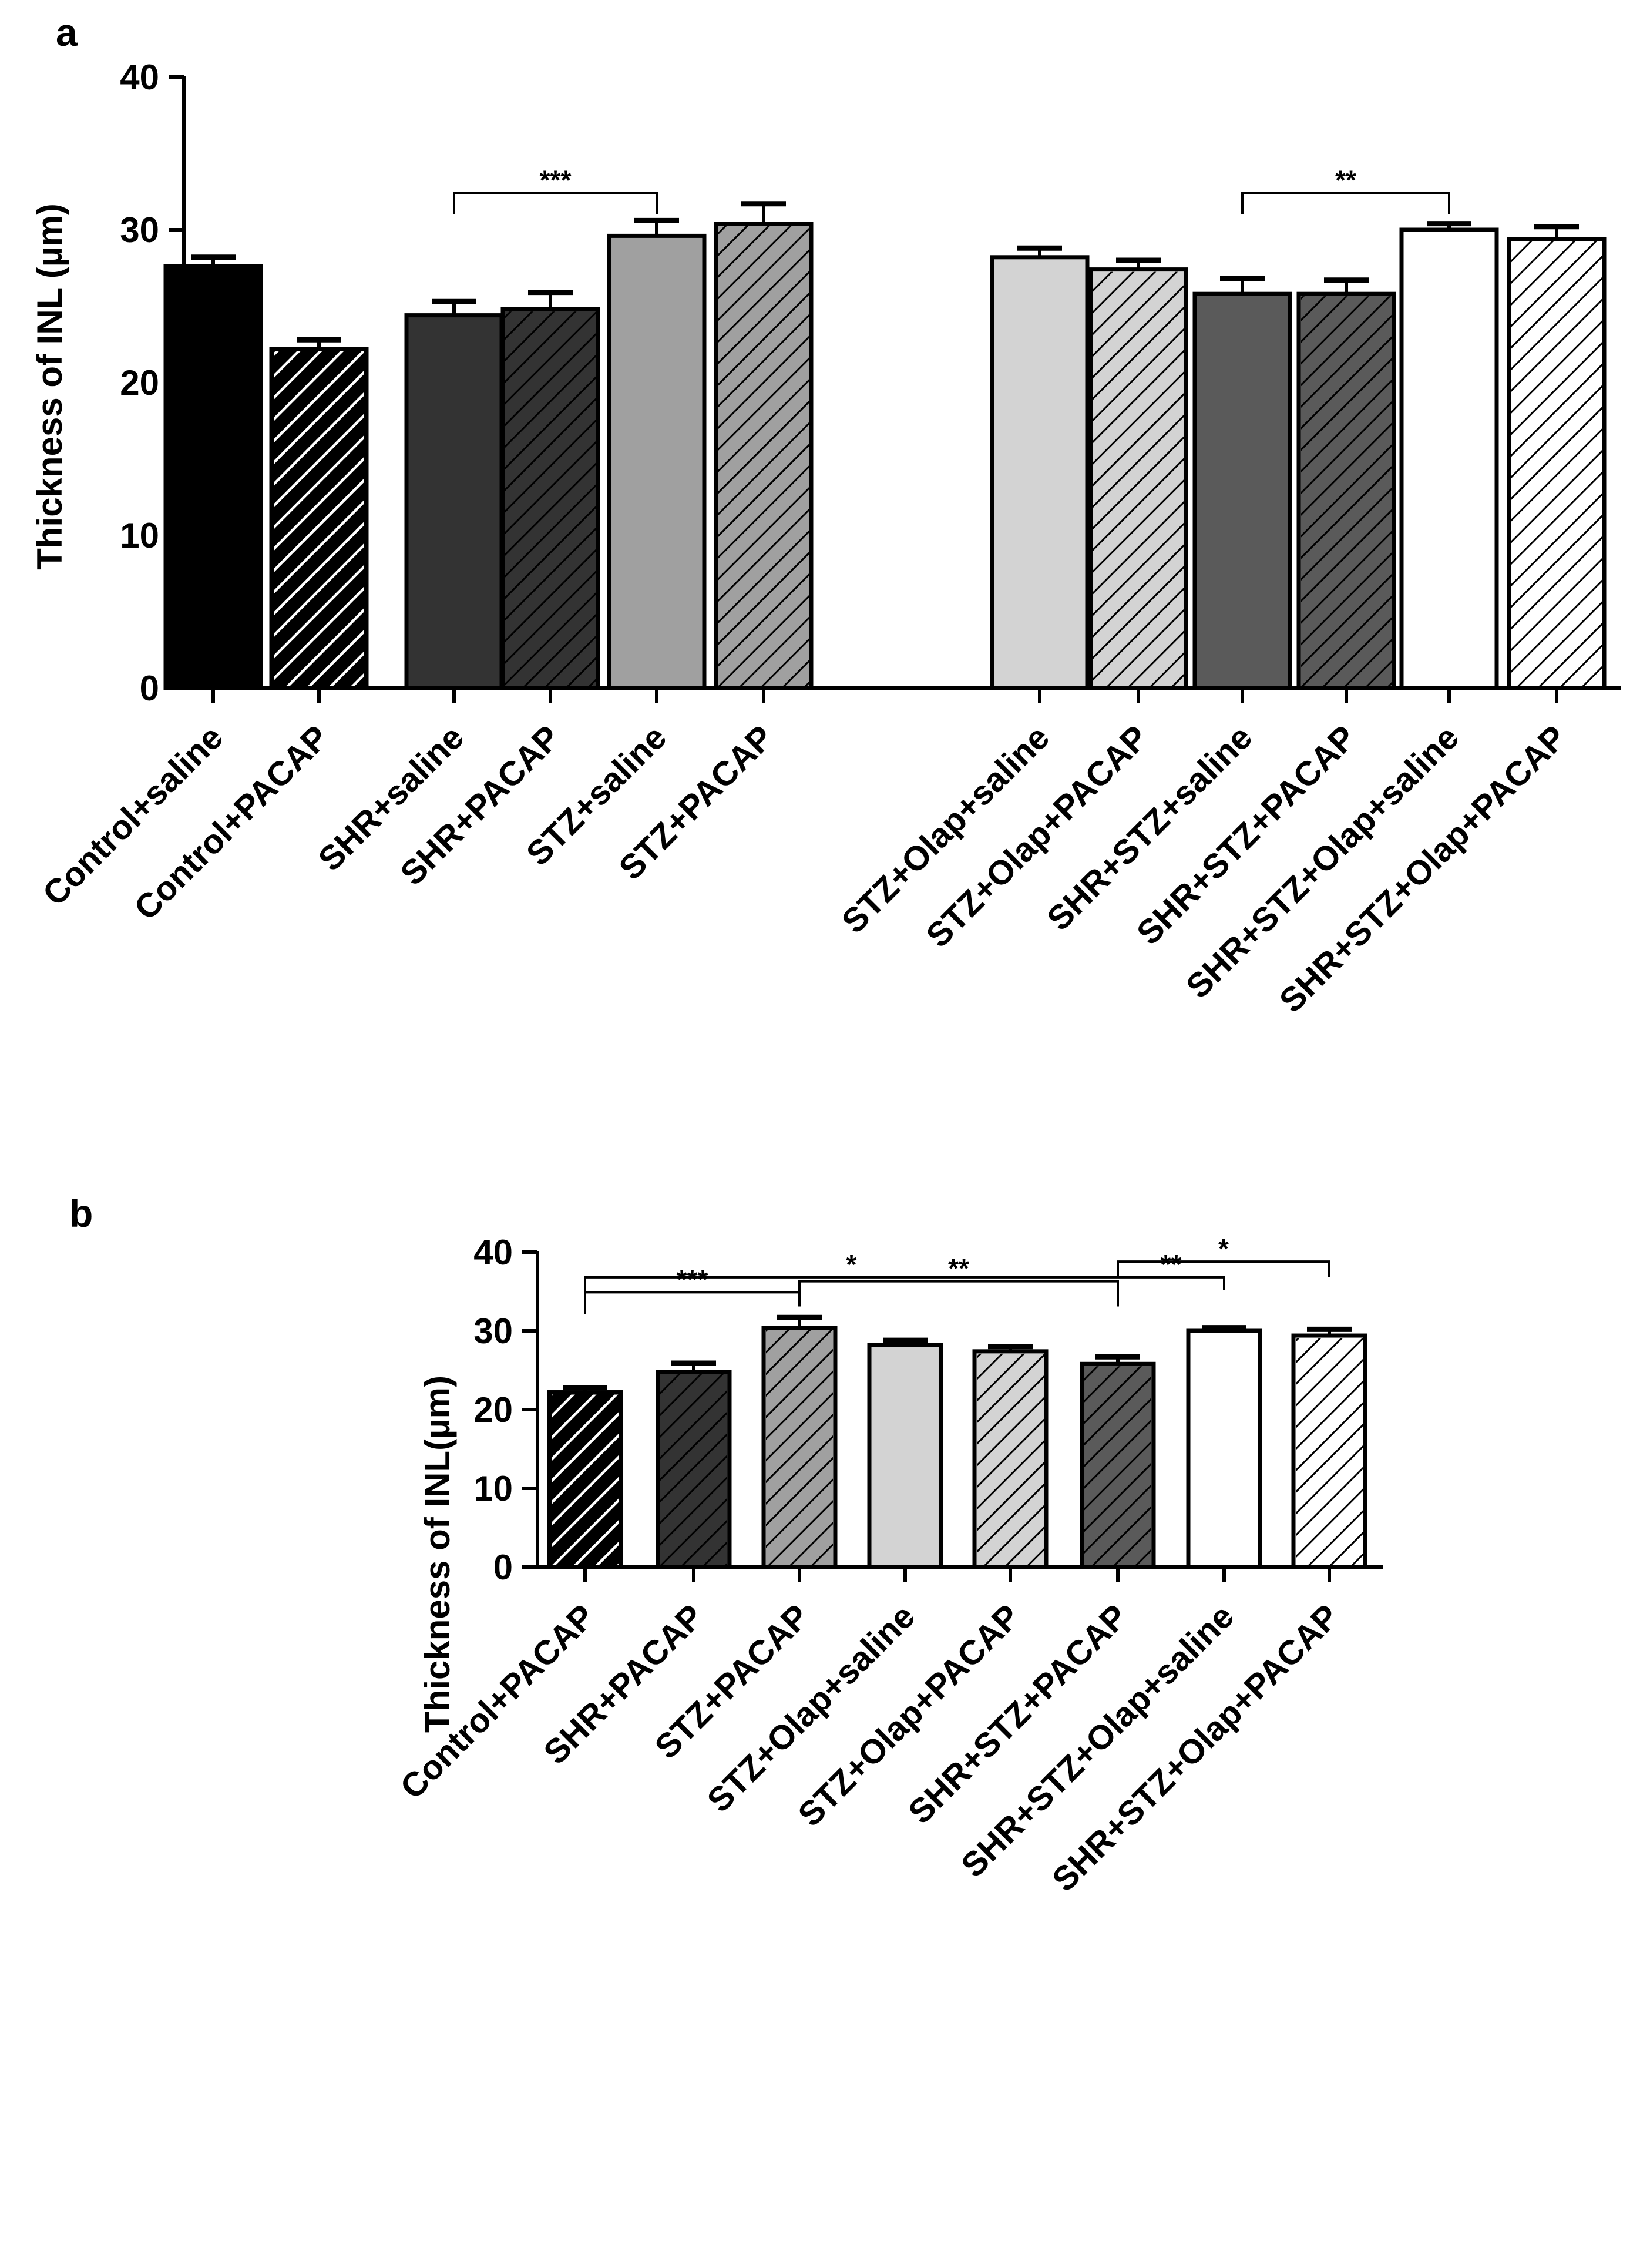  I want to click on panel-label-b: b, so click(81, 1213).